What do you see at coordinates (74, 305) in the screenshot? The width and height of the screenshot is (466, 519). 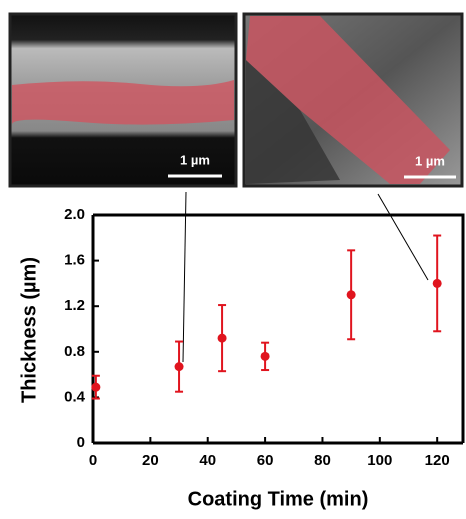 I see `y-tick-label: 1.2` at bounding box center [74, 305].